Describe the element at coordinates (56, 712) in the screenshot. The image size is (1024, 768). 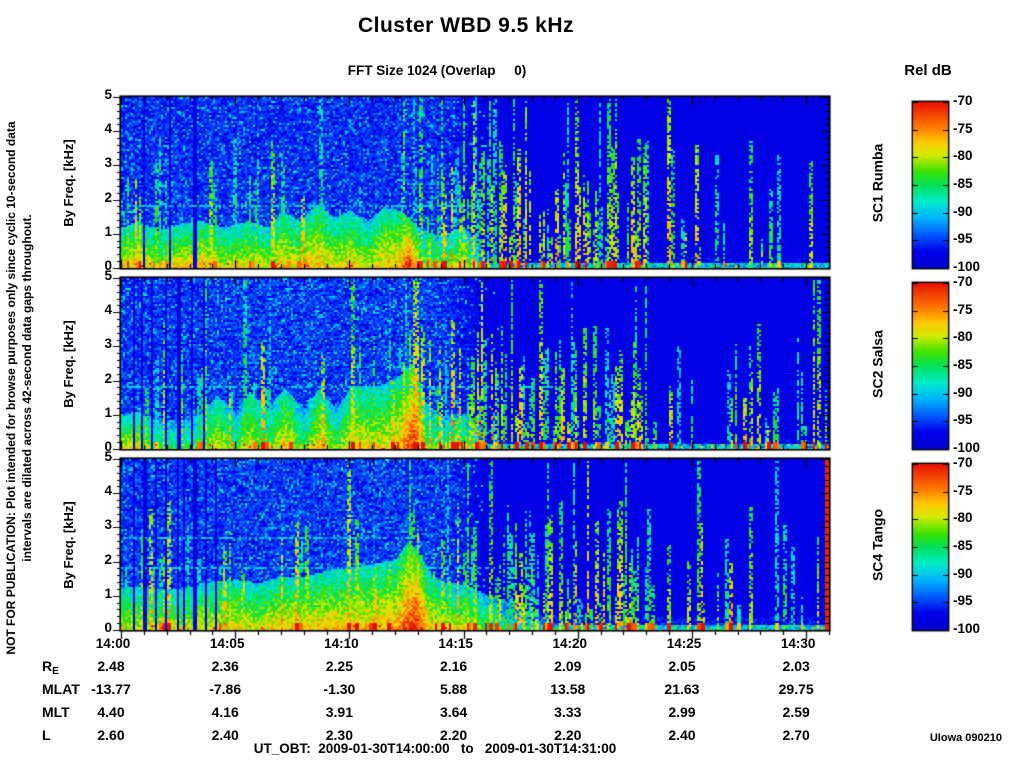
I see `ephemeris-row-label: MLT` at that location.